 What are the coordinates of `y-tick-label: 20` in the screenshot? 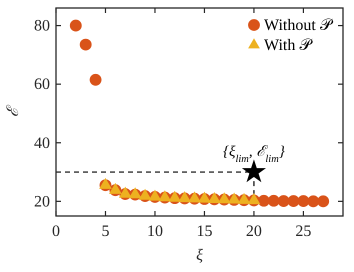 It's located at (42, 201).